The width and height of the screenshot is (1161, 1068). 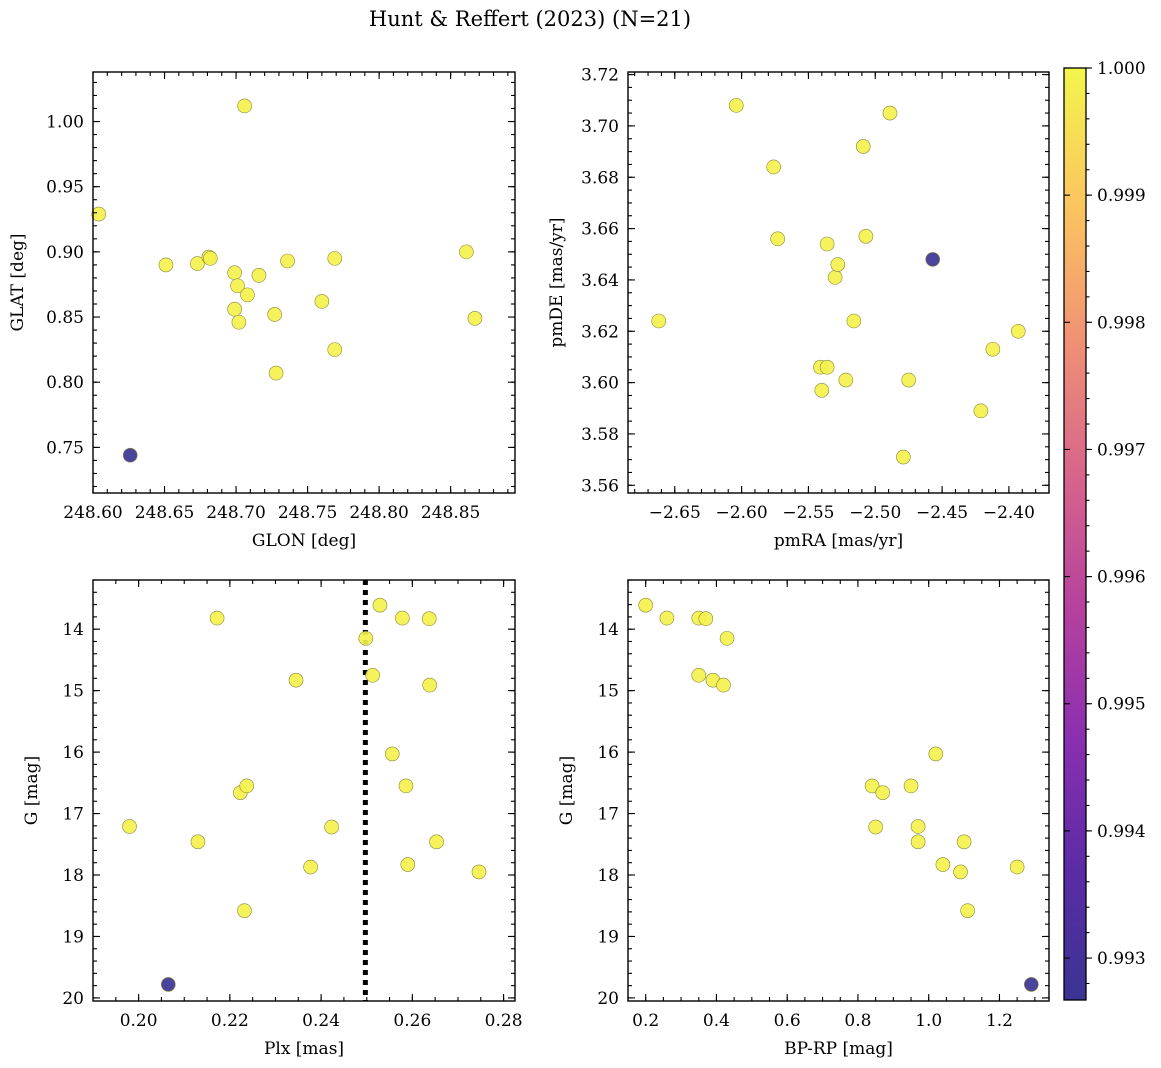 I want to click on x-tick-label: 0.28, so click(x=504, y=1021).